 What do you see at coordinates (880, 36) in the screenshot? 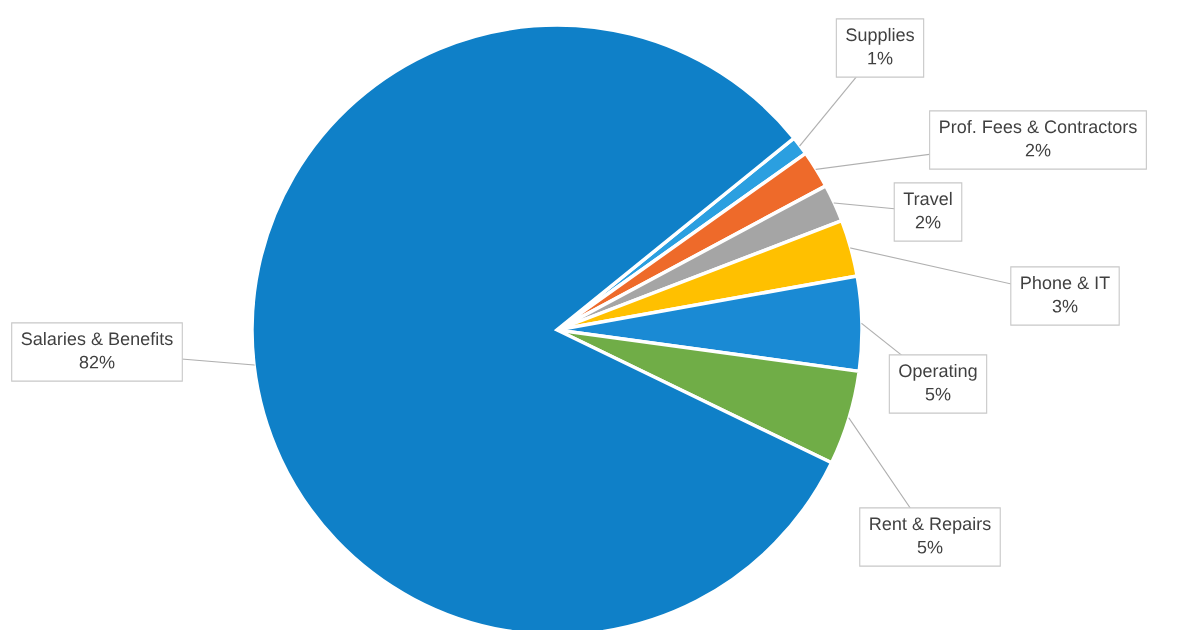
I see `slice-label: Supplies` at bounding box center [880, 36].